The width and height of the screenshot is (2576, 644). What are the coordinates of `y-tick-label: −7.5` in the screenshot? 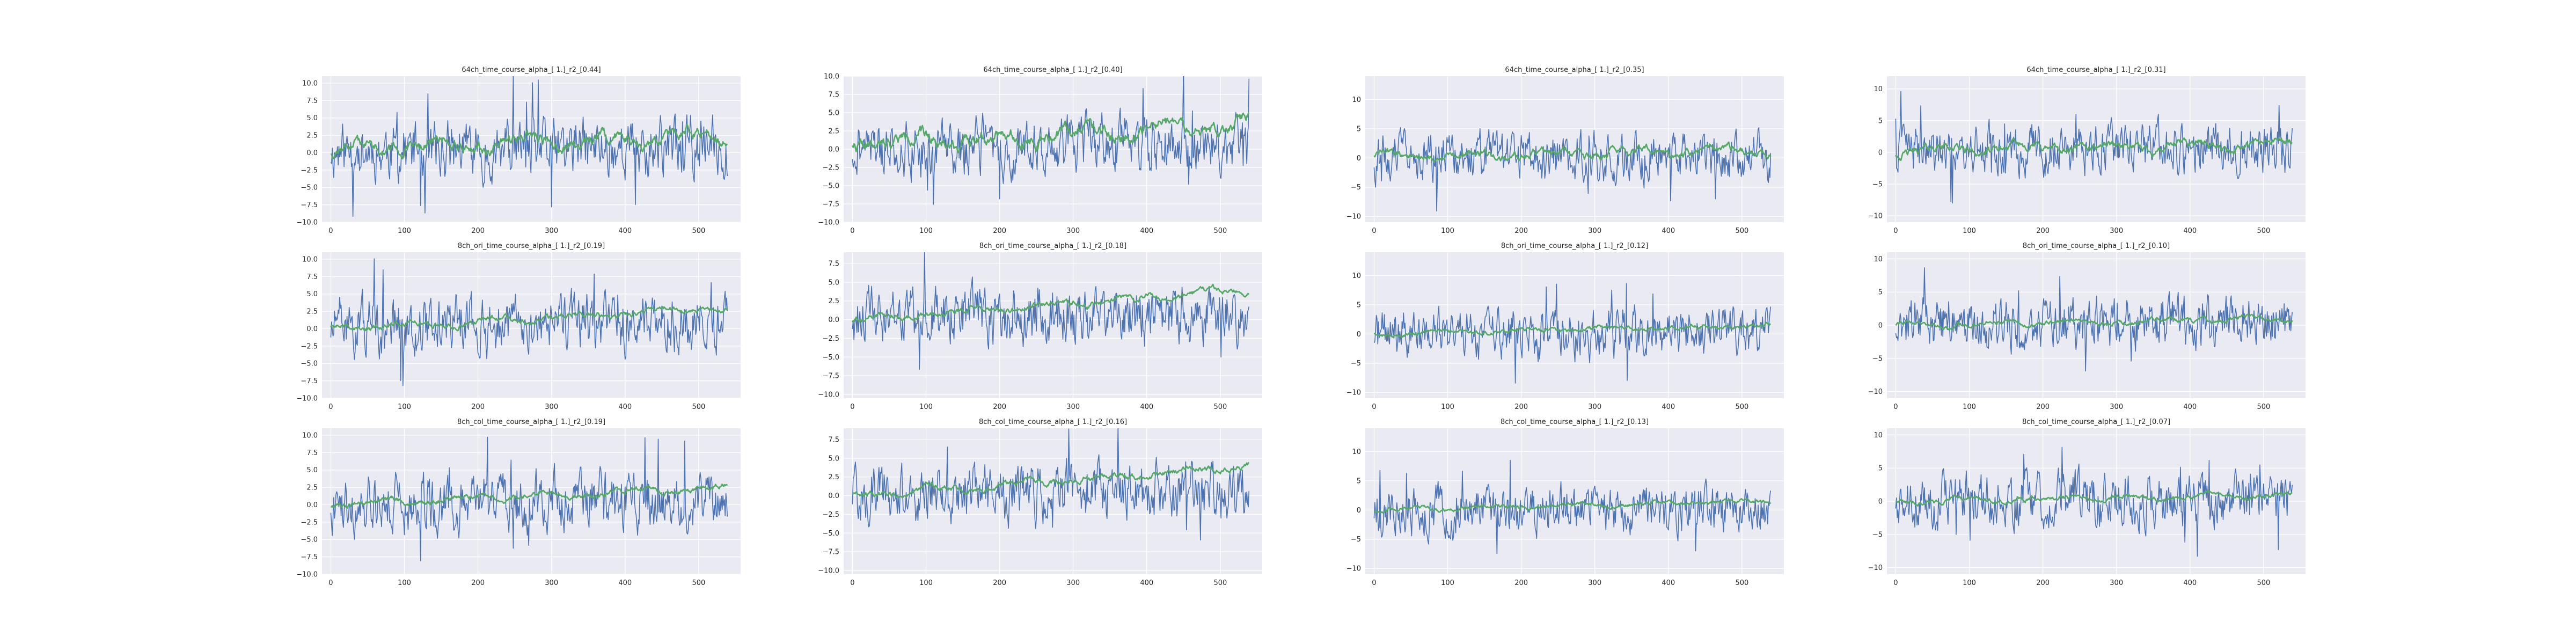 It's located at (830, 552).